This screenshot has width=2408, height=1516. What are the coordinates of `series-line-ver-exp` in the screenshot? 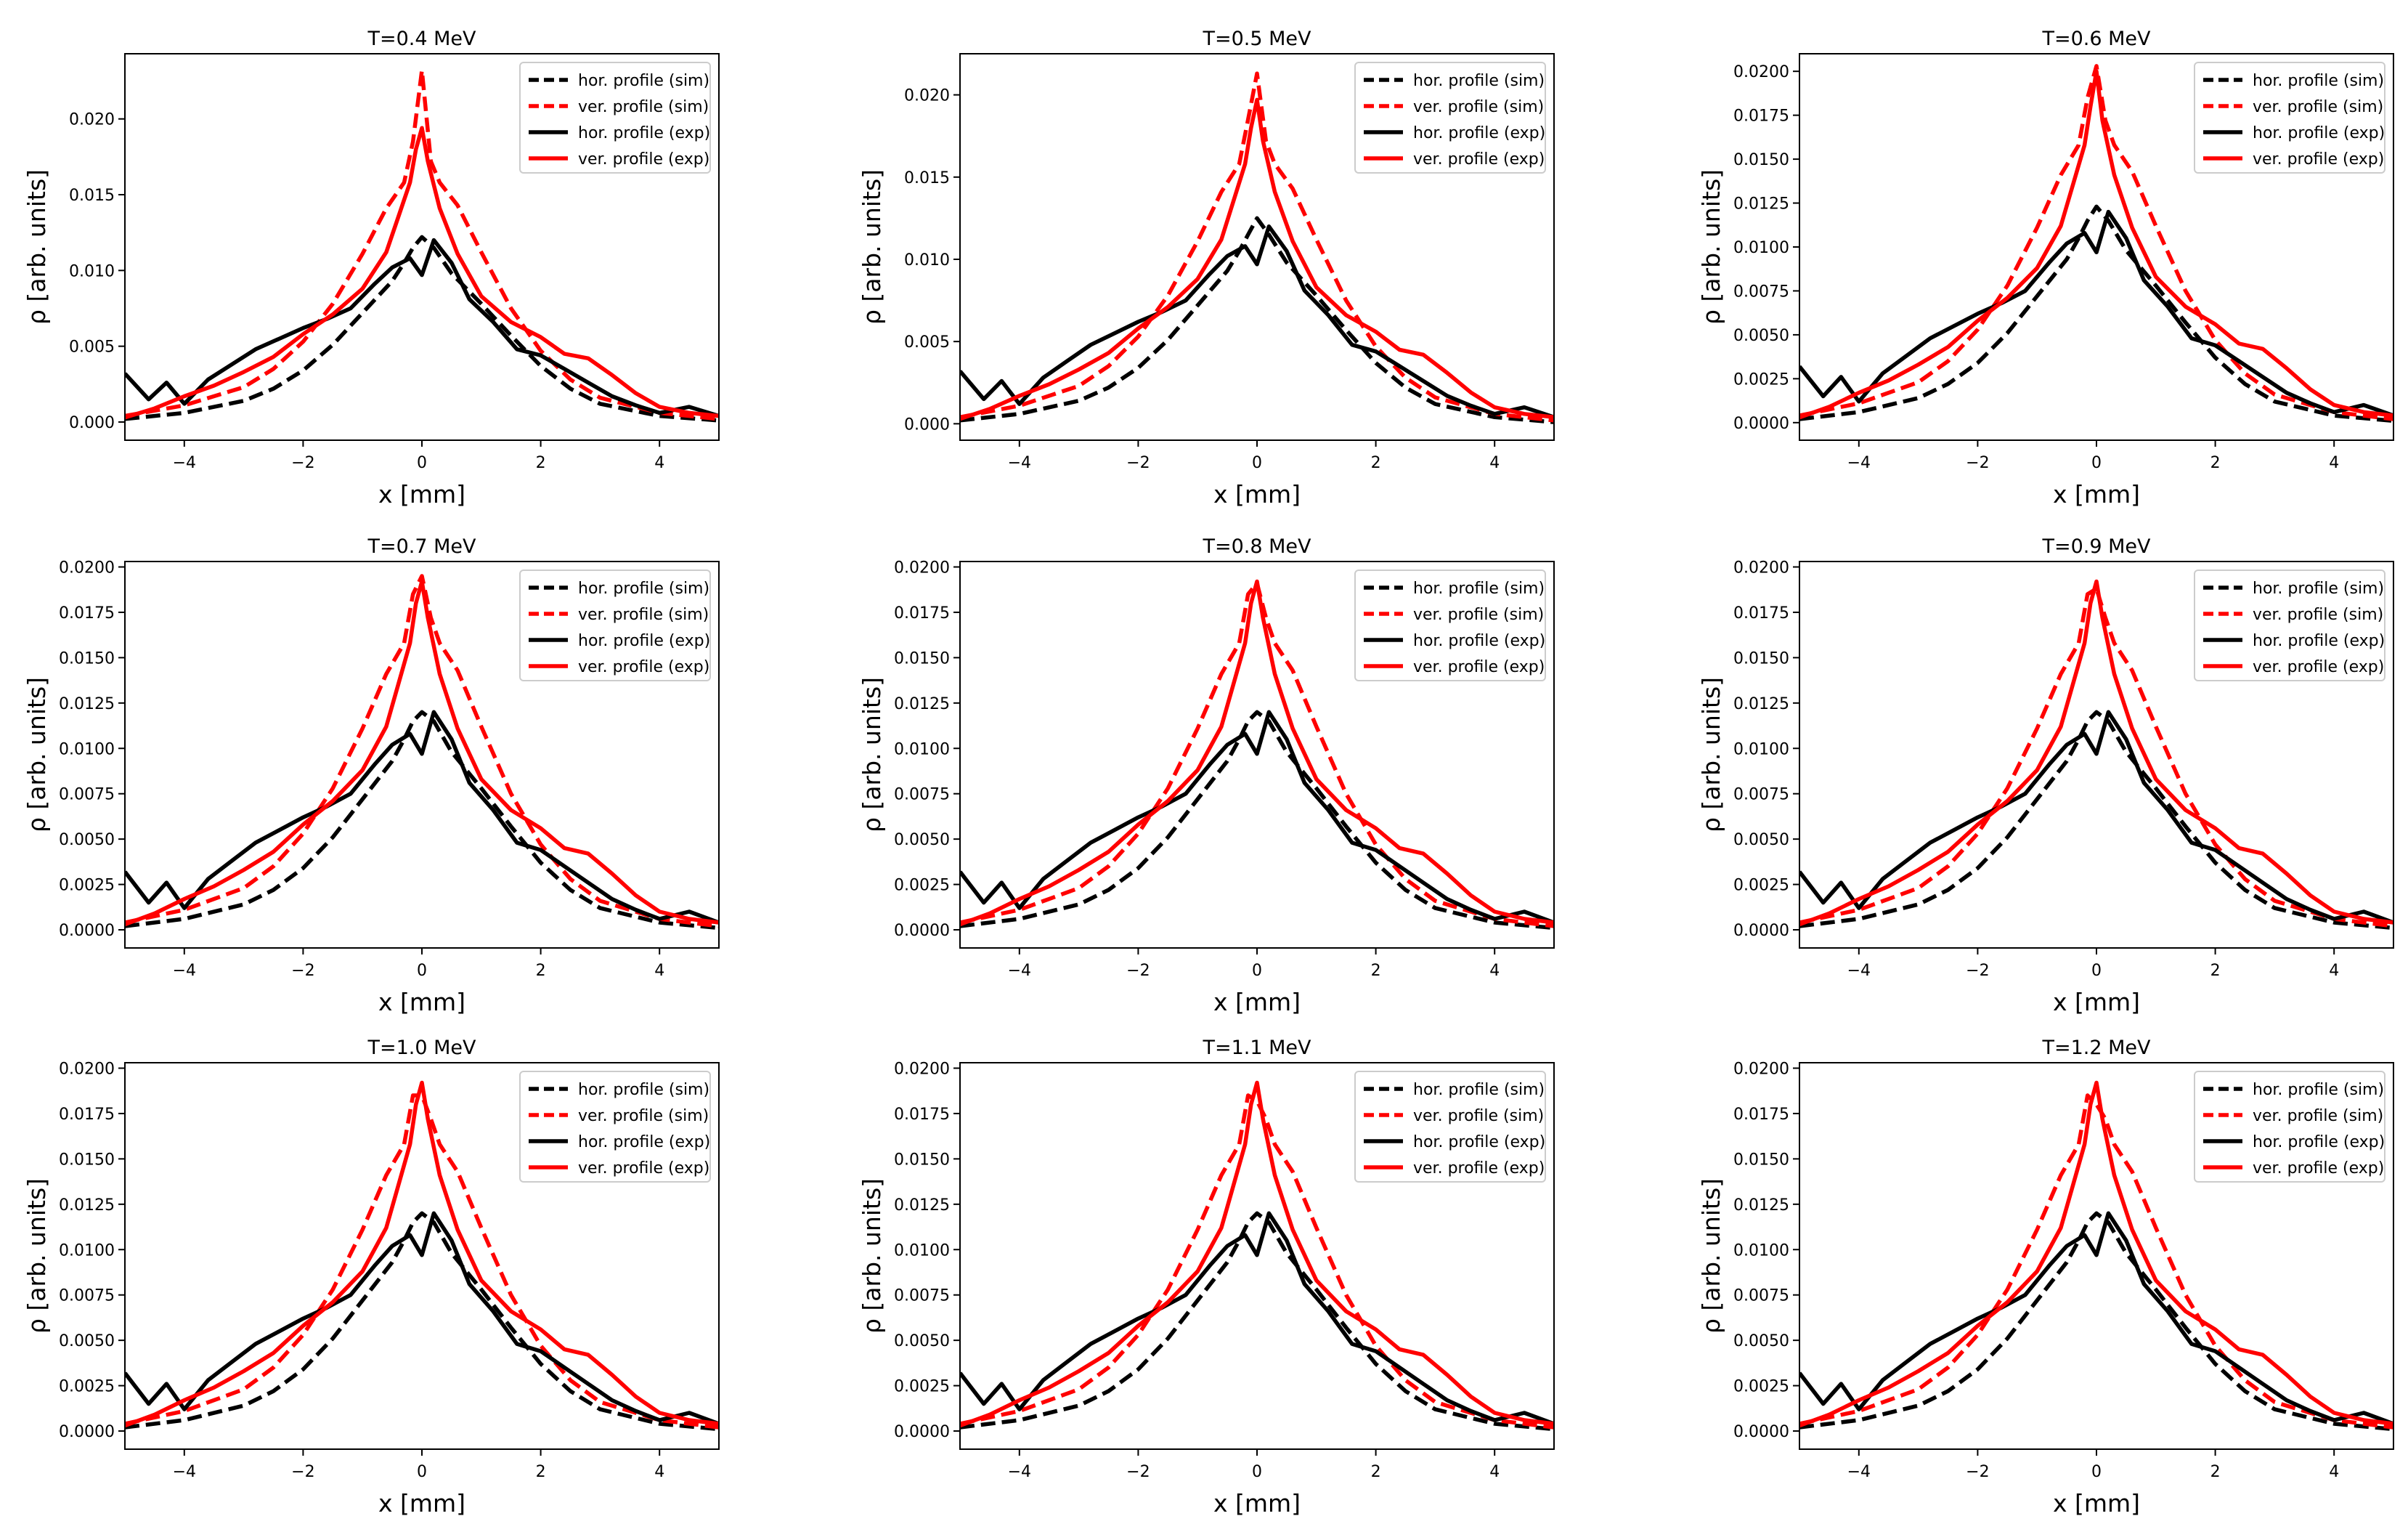 It's located at (422, 1254).